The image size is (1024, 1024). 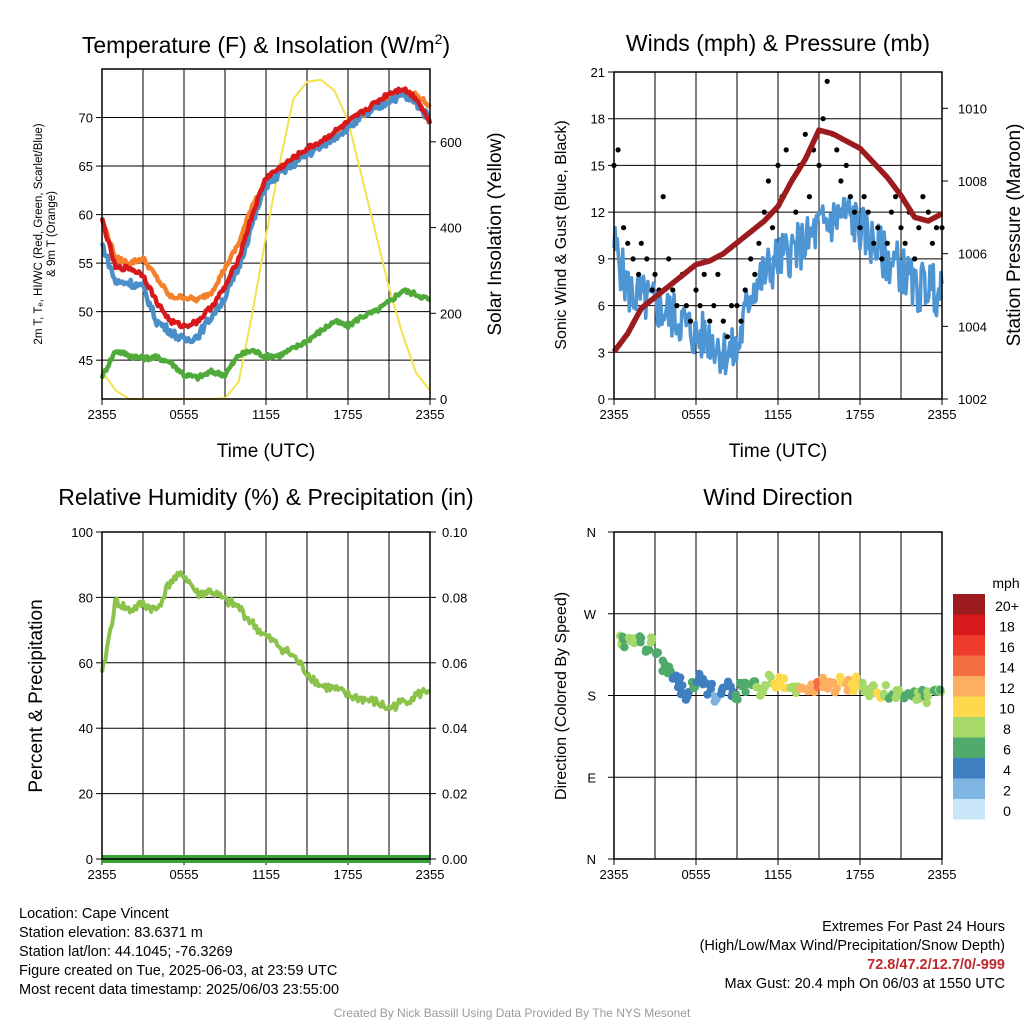 I want to click on pressure-line, so click(x=777, y=240).